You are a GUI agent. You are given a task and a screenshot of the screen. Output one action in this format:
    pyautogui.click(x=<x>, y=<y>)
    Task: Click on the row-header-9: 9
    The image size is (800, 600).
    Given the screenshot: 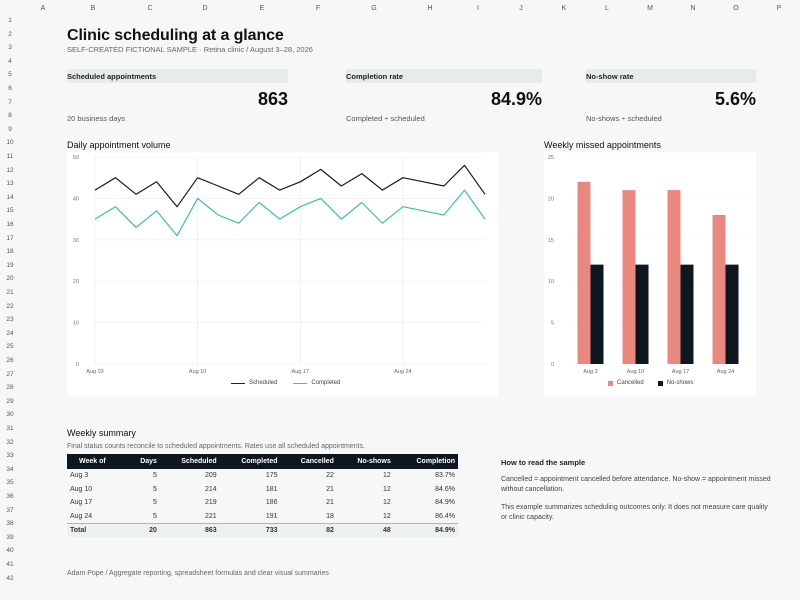 What is the action you would take?
    pyautogui.click(x=10, y=129)
    